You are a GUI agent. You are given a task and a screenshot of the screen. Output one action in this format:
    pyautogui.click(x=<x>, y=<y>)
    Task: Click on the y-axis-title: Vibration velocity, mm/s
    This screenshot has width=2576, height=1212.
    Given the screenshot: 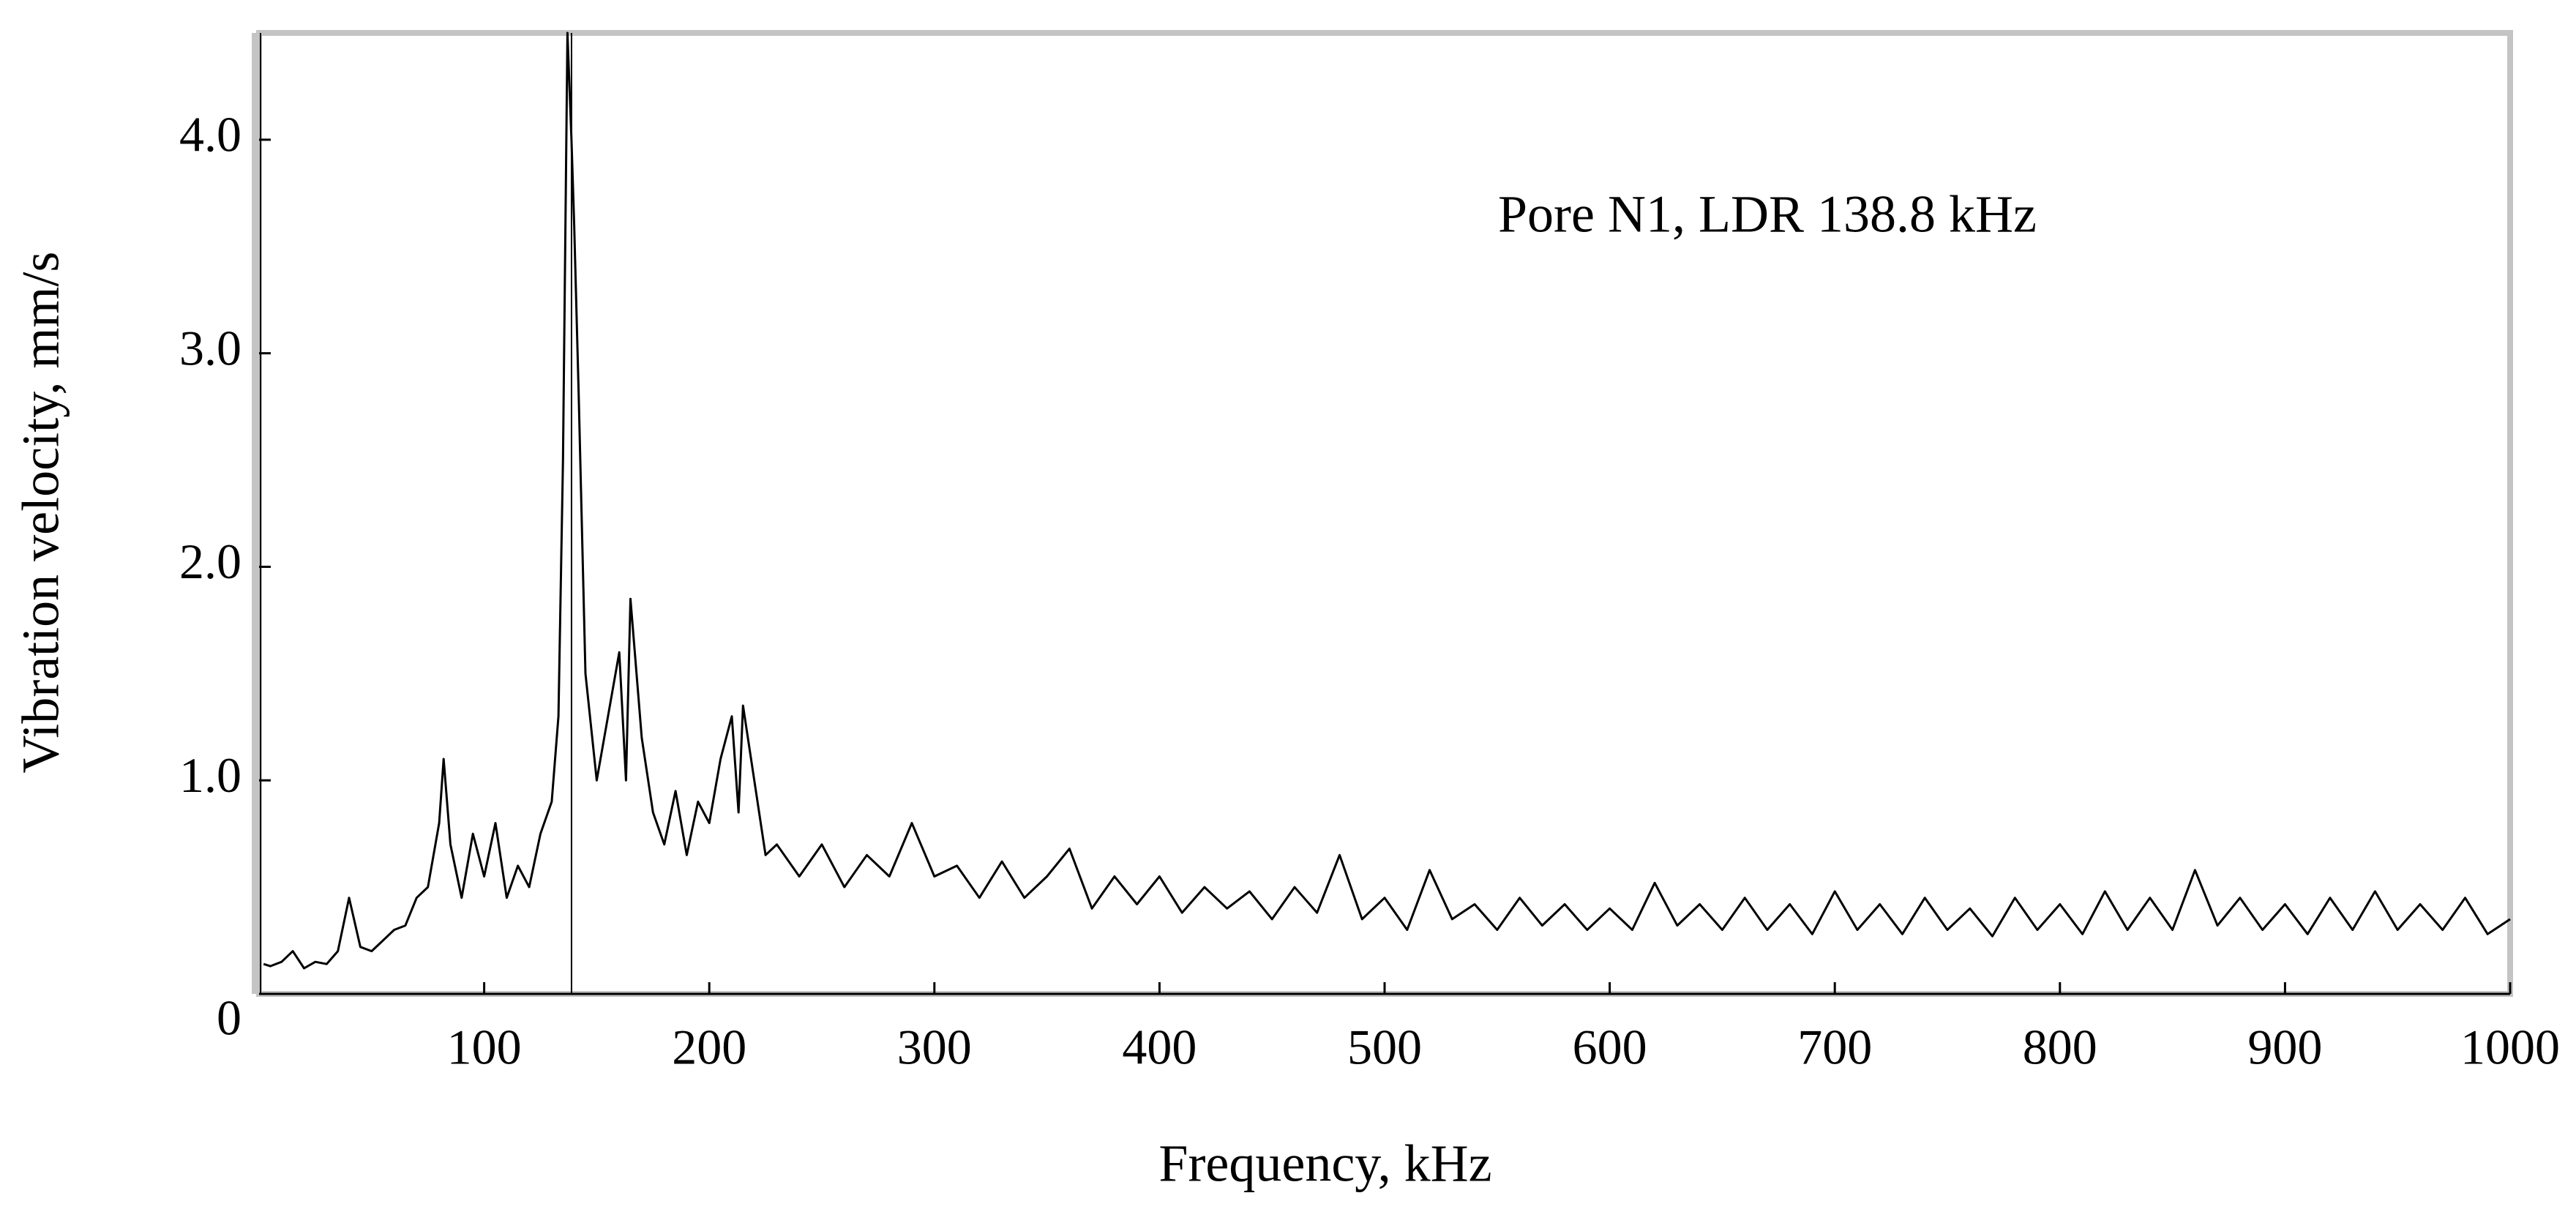 What is the action you would take?
    pyautogui.click(x=41, y=513)
    